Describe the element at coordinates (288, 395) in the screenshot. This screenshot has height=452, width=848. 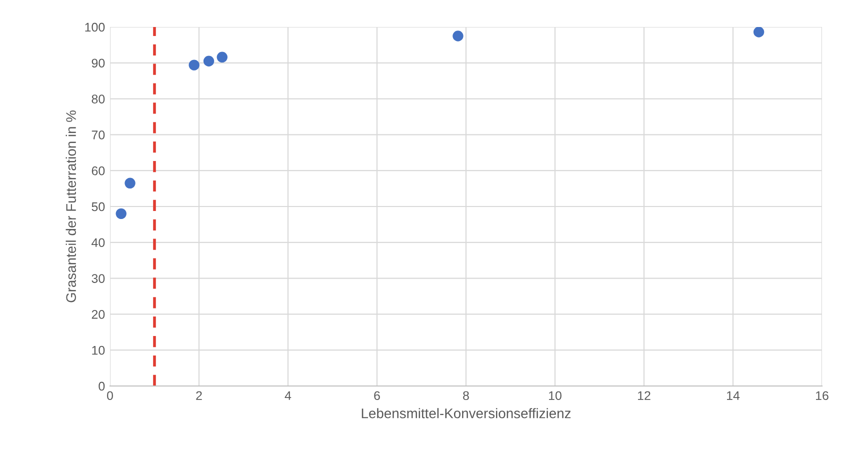
I see `x-tick-label: 4` at that location.